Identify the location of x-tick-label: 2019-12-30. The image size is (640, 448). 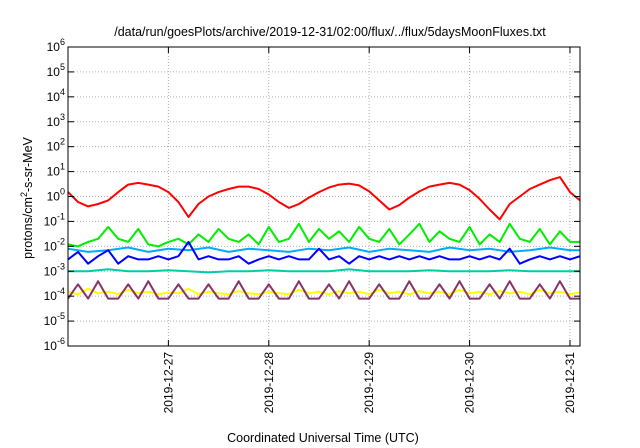
(470, 383).